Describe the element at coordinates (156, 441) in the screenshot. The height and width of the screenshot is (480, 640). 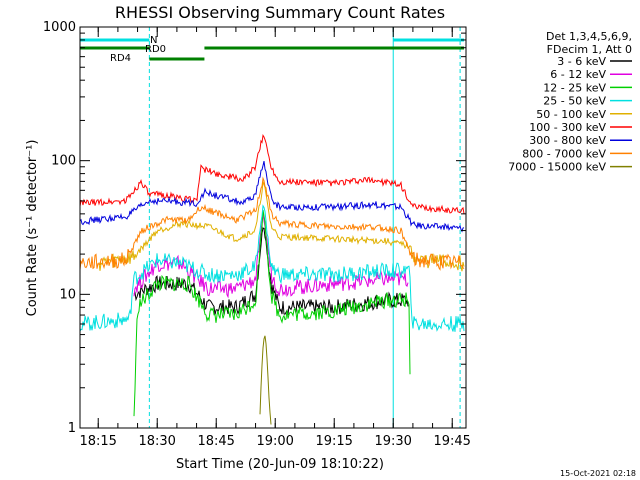
I see `x-tick-label-1: 18:30` at that location.